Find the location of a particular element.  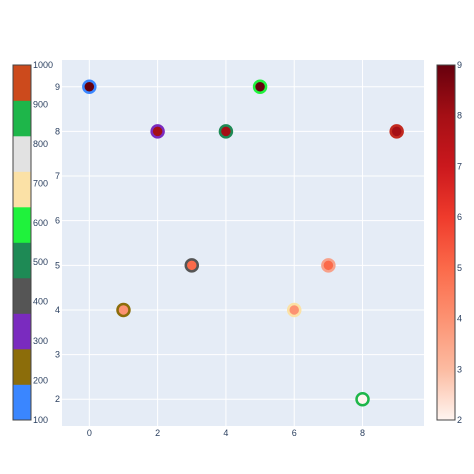

colorbar-left-tick-label: 900 is located at coordinates (40, 104).